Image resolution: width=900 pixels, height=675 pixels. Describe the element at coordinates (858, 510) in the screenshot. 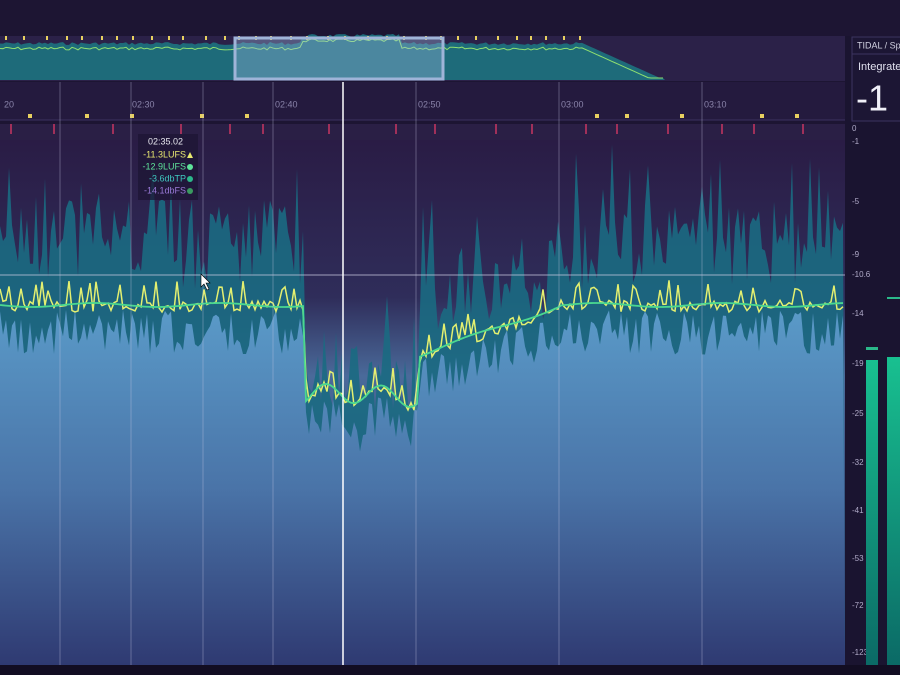

I see `scale-label: -41` at that location.